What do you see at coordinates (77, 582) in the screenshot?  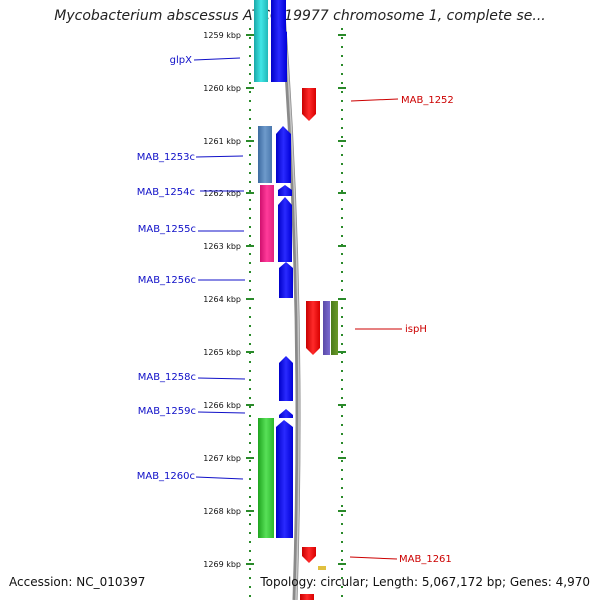 I see `accession-label: Accession: NC_010397` at bounding box center [77, 582].